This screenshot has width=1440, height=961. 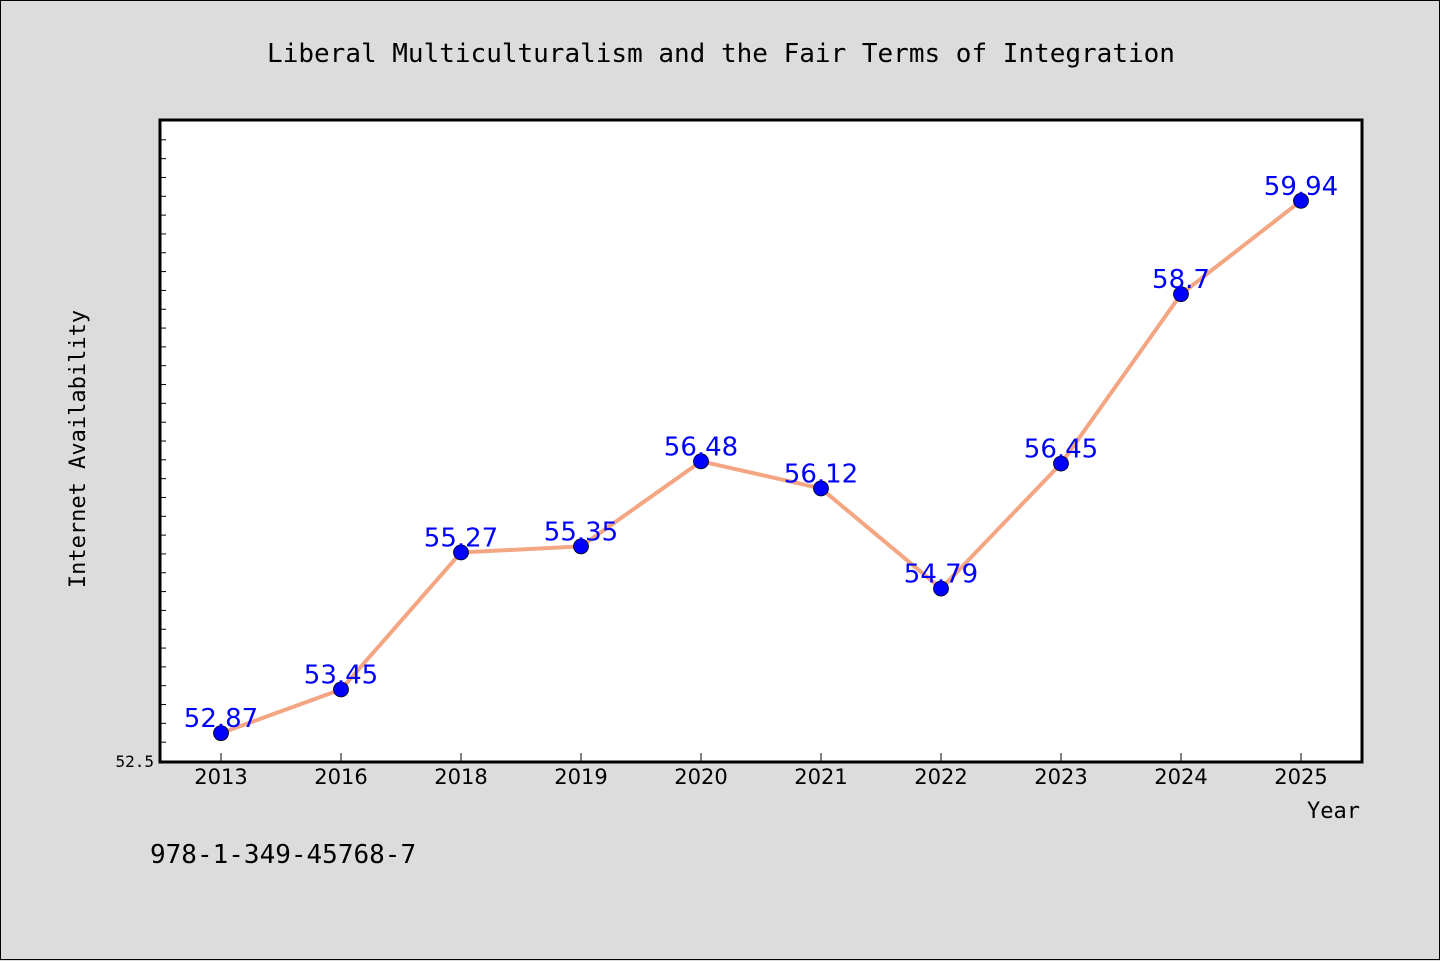 I want to click on x-tick-label: 2025, so click(x=1300, y=777).